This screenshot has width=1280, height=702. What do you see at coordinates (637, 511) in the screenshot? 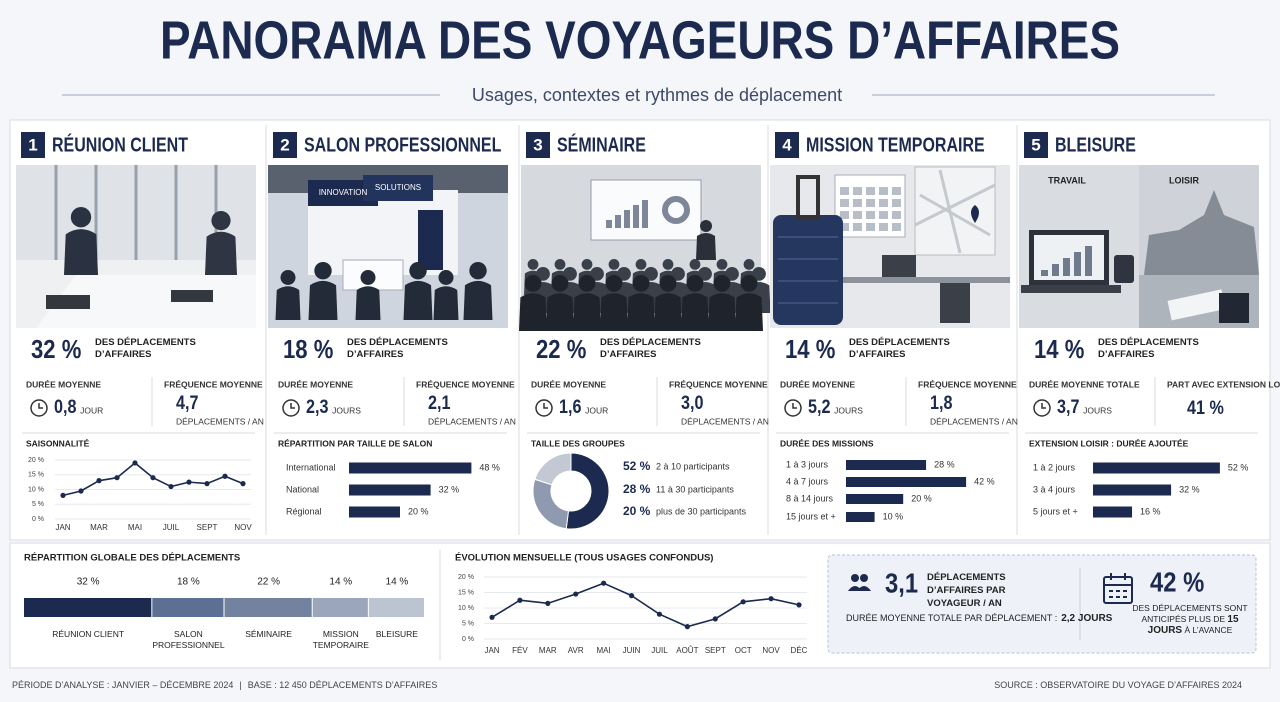
I see `value-label: 20 %` at bounding box center [637, 511].